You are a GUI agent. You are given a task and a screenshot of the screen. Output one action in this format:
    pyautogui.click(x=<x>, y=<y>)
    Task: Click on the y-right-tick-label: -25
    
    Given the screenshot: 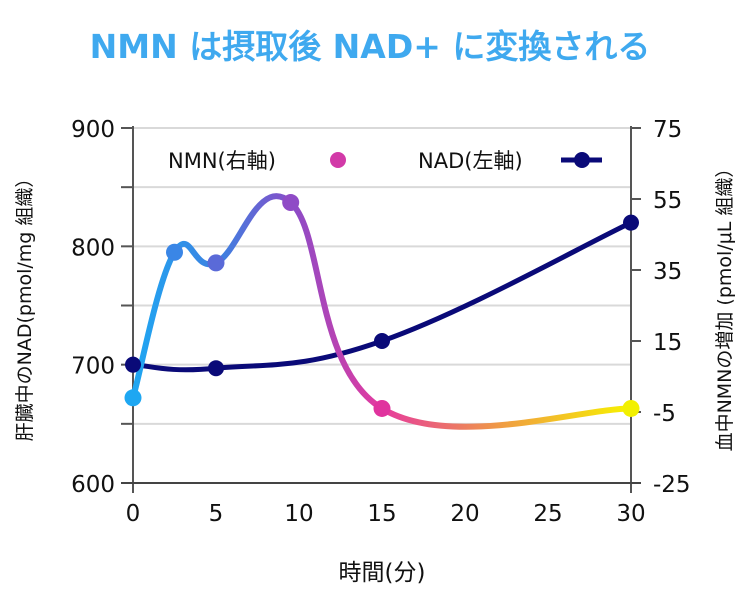 What is the action you would take?
    pyautogui.click(x=672, y=485)
    